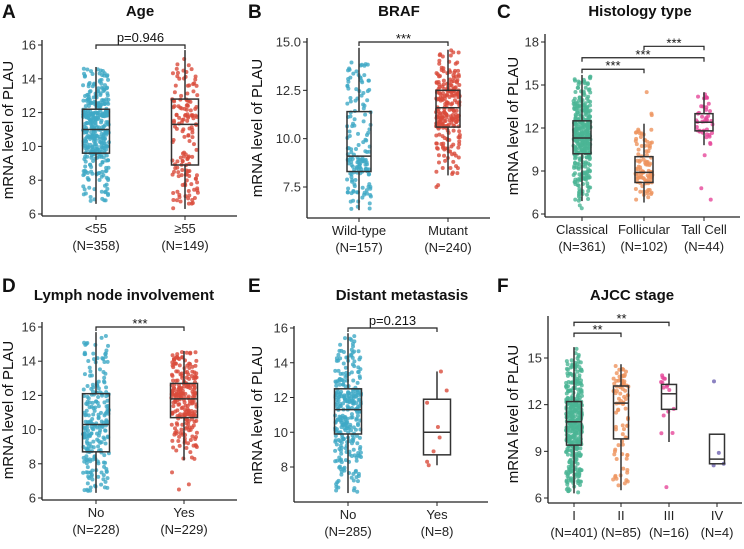 This screenshot has width=744, height=549. I want to click on panel-title: AJCC stage, so click(632, 295).